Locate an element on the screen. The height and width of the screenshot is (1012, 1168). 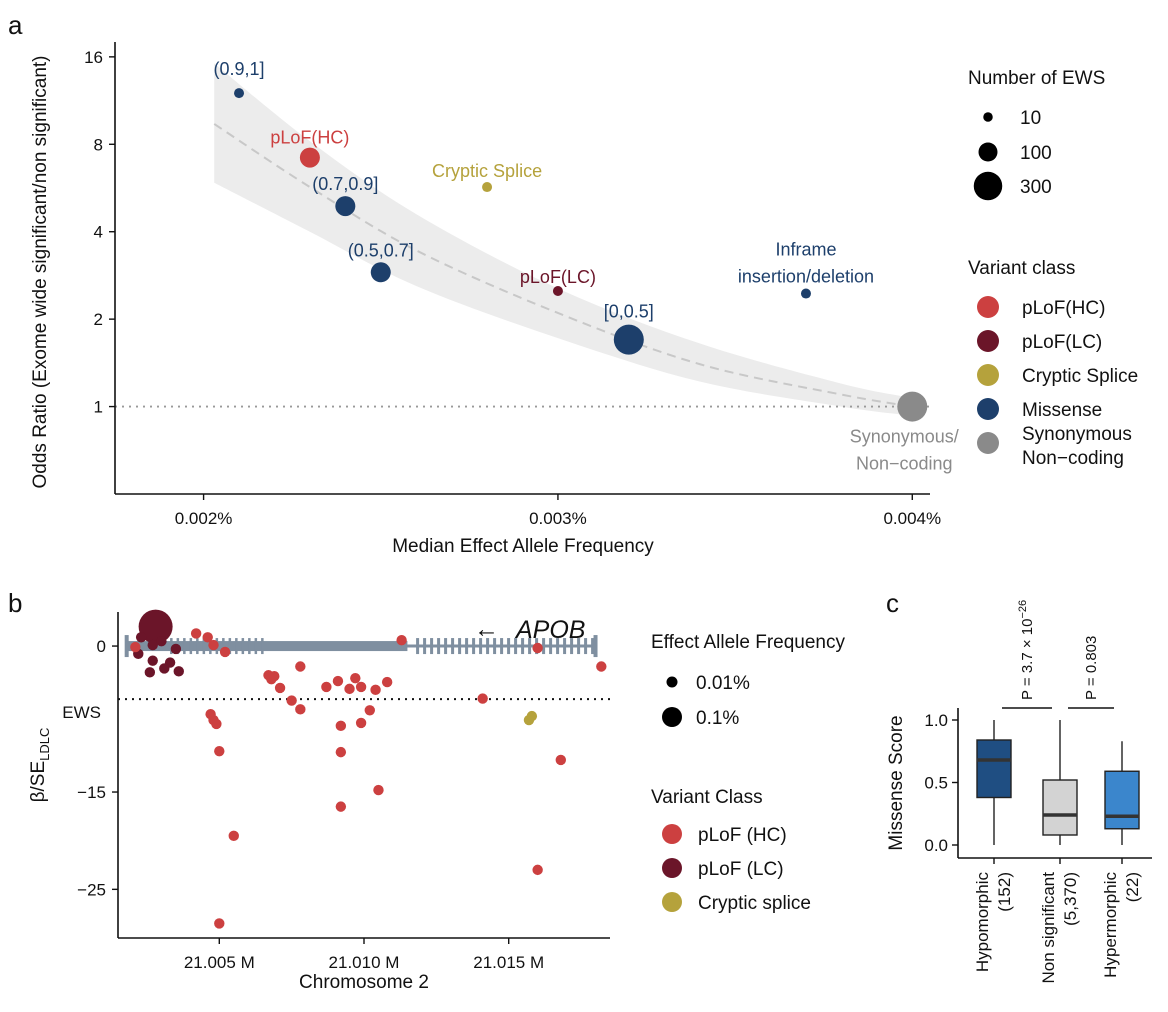
legend-size-label: 10 is located at coordinates (1030, 118).